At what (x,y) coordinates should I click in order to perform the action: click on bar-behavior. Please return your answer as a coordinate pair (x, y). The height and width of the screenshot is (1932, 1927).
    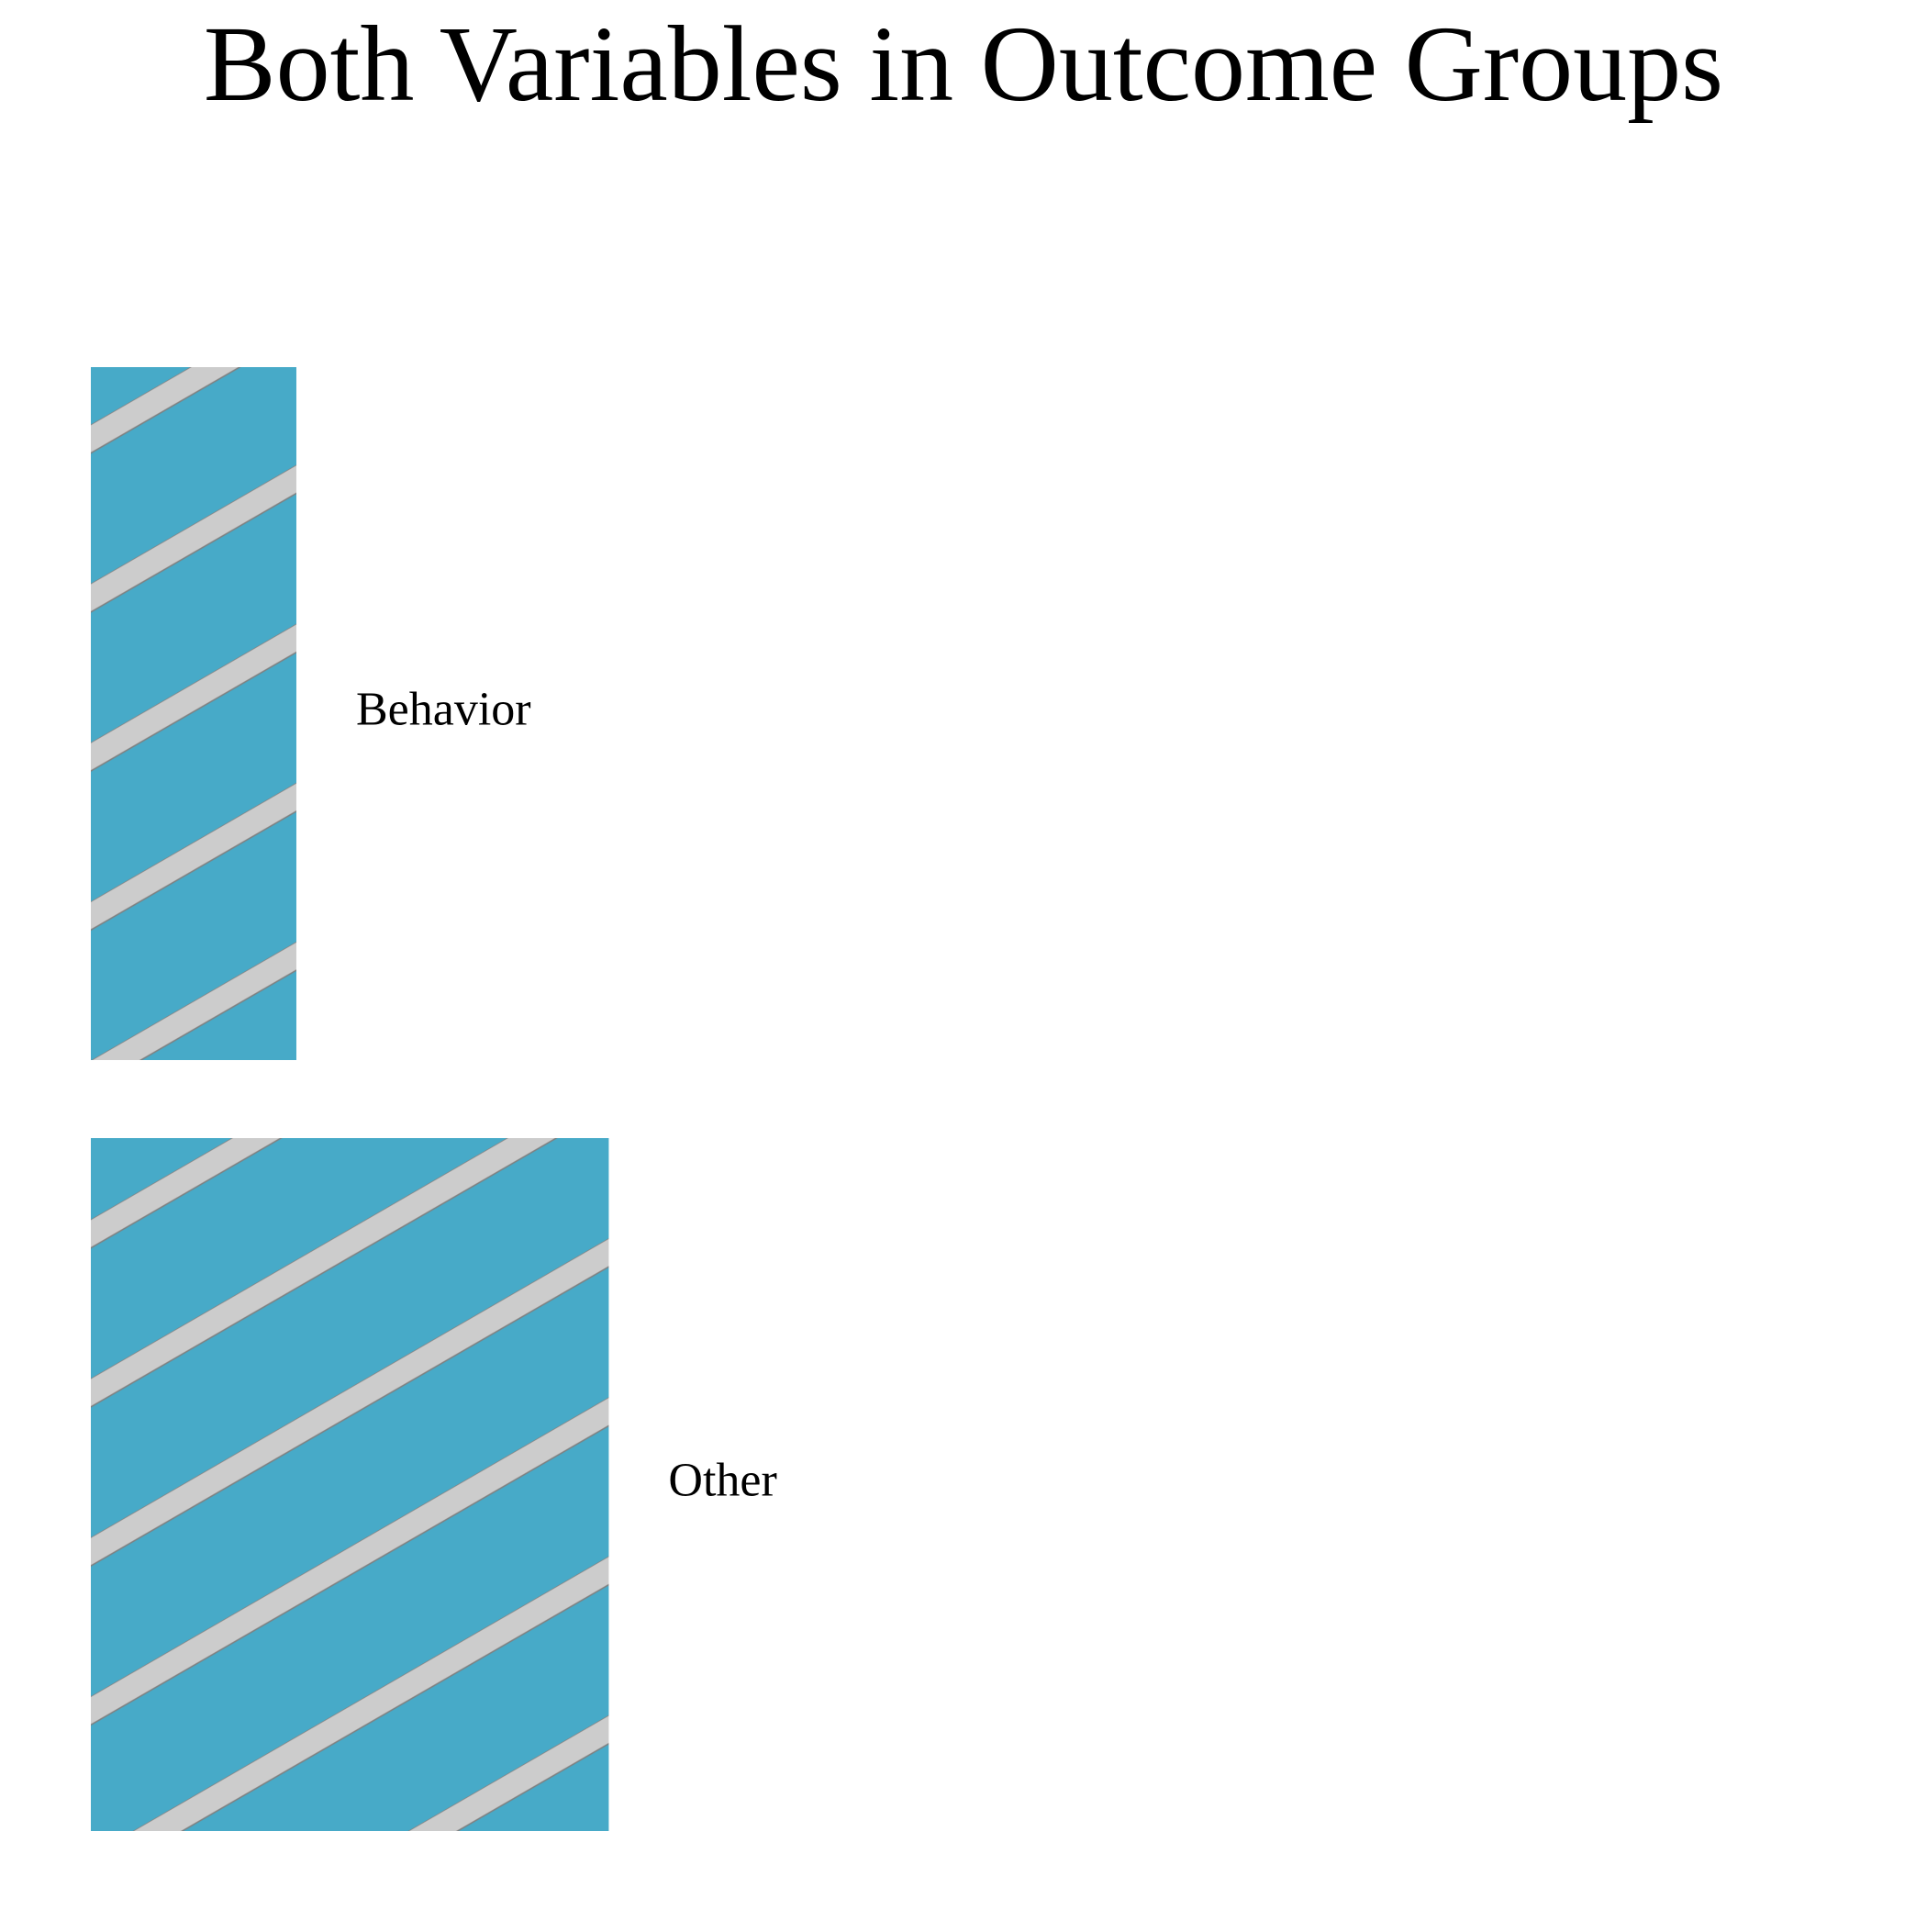
    Looking at the image, I should click on (193, 713).